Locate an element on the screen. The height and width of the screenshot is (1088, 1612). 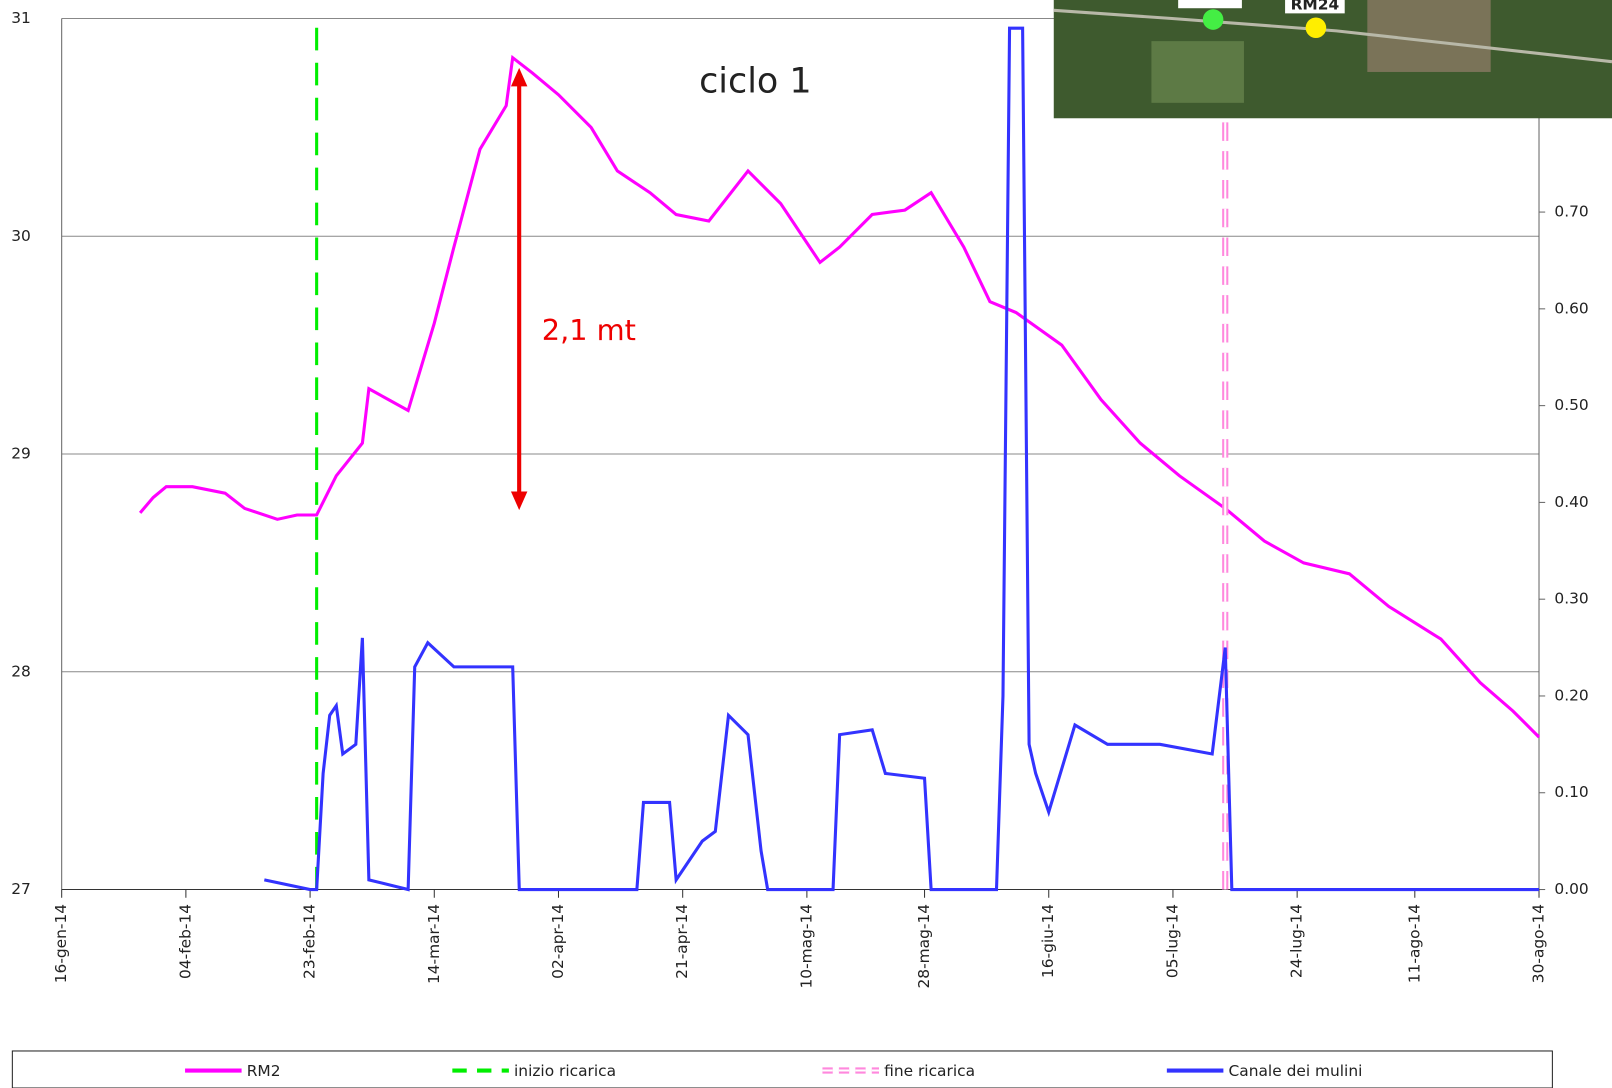
range-arrow is located at coordinates (519, 289).